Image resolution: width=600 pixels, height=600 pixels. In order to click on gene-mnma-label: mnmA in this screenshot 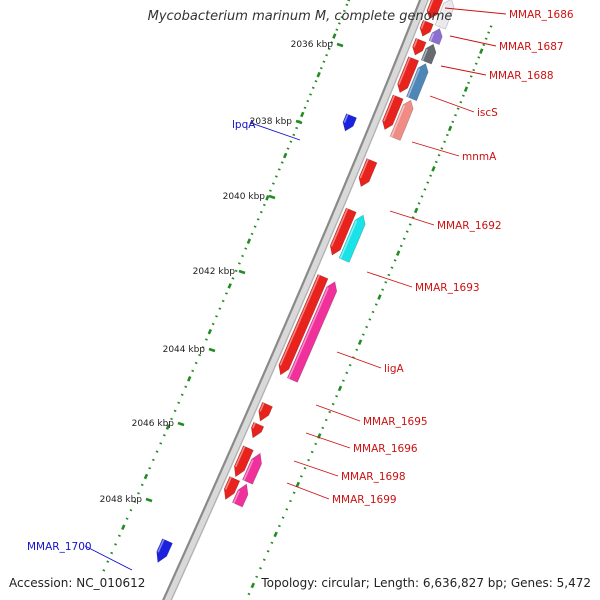, I will do `click(479, 157)`.